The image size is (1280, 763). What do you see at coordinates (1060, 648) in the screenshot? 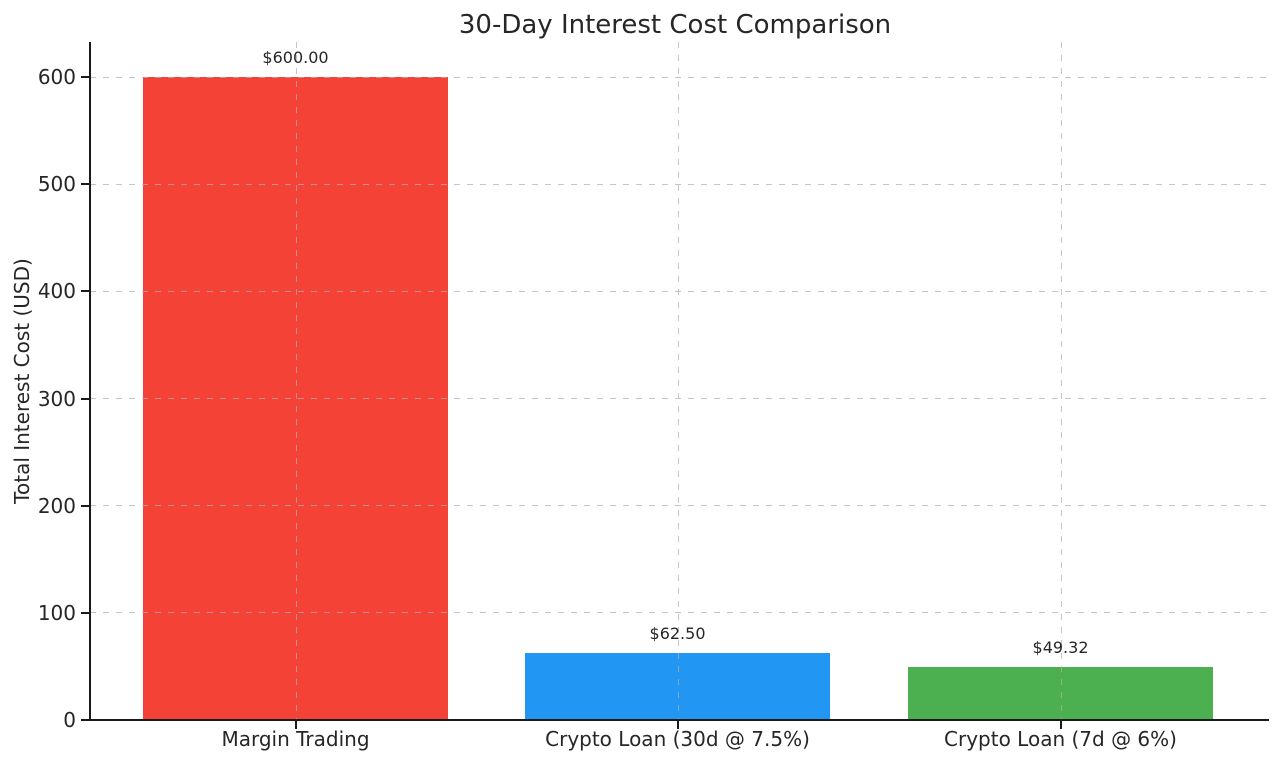
I see `bar-value-label-crypto-loan-7d-6: $49.32` at bounding box center [1060, 648].